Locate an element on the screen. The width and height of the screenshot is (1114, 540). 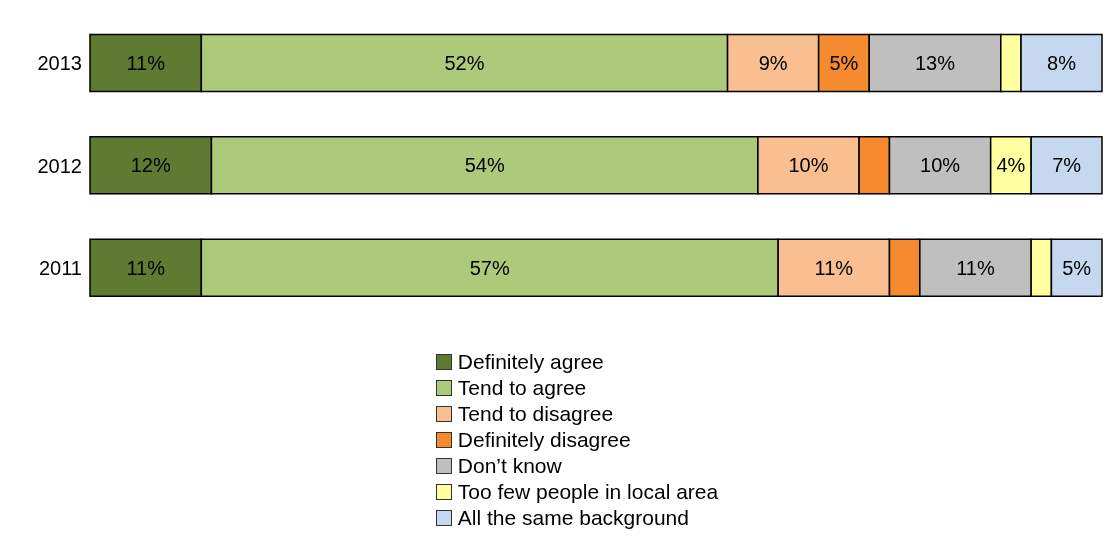
data-label: 54% is located at coordinates (484, 165).